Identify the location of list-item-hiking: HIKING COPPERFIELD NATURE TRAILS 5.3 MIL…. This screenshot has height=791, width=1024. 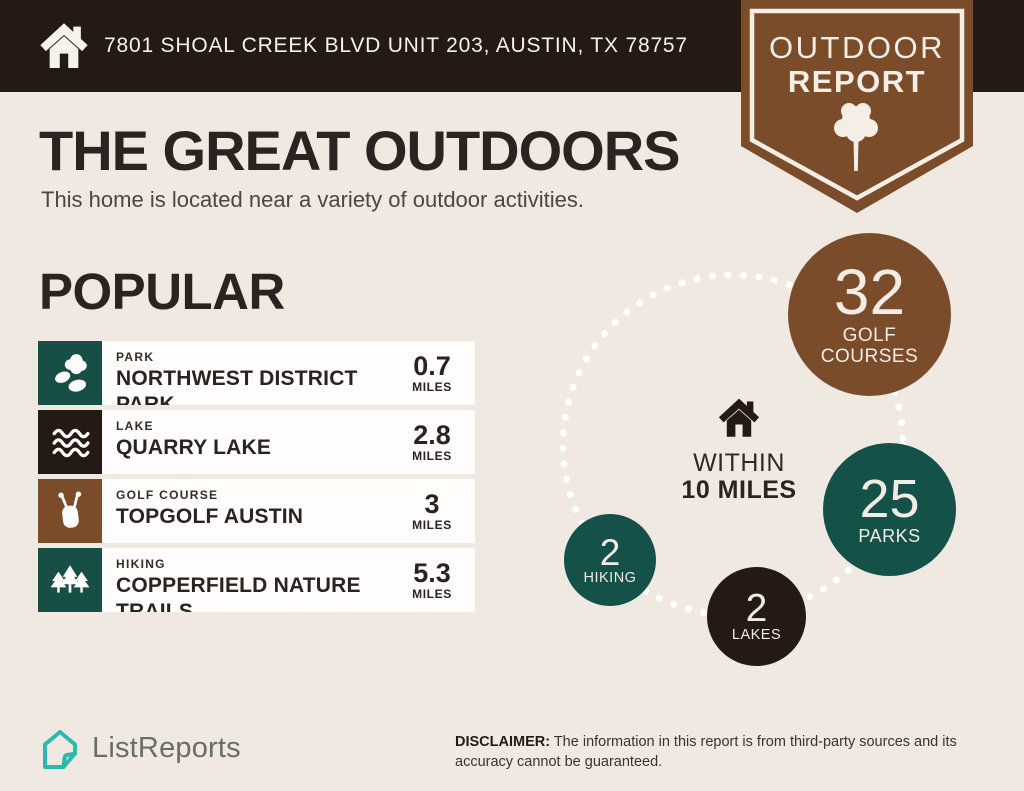
(256, 580).